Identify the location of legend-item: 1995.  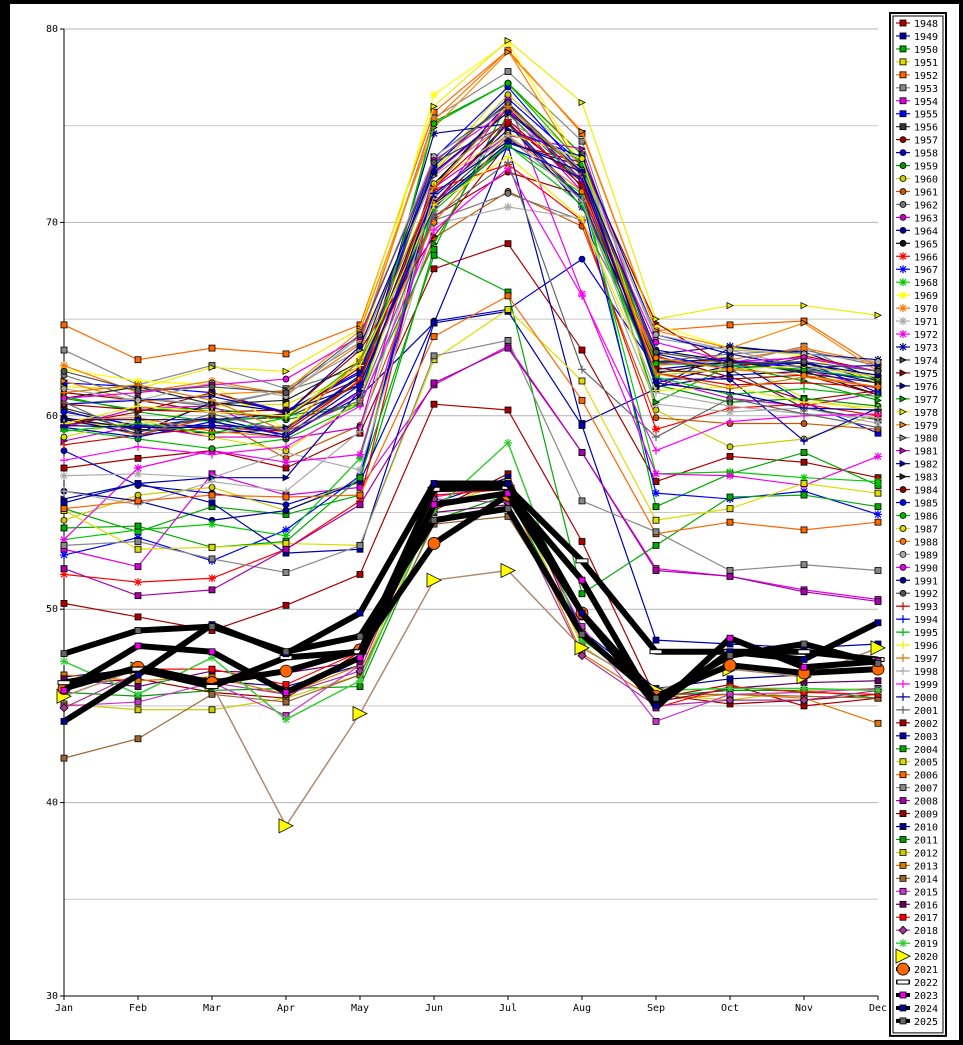
(917, 633).